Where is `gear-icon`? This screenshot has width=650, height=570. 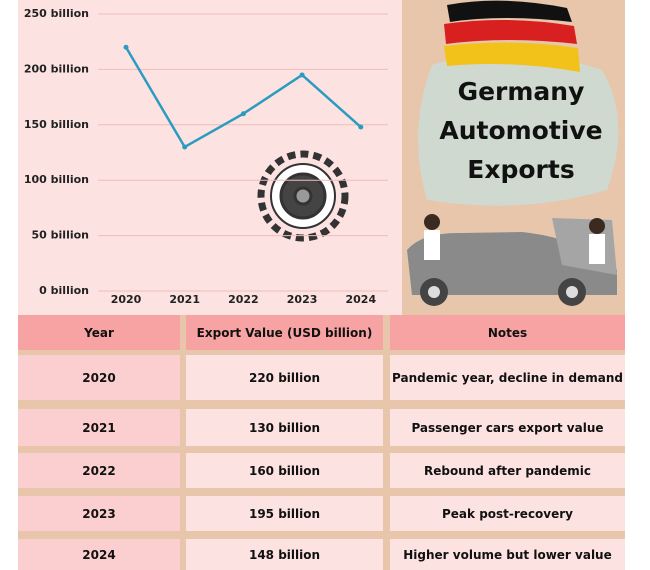 gear-icon is located at coordinates (303, 196).